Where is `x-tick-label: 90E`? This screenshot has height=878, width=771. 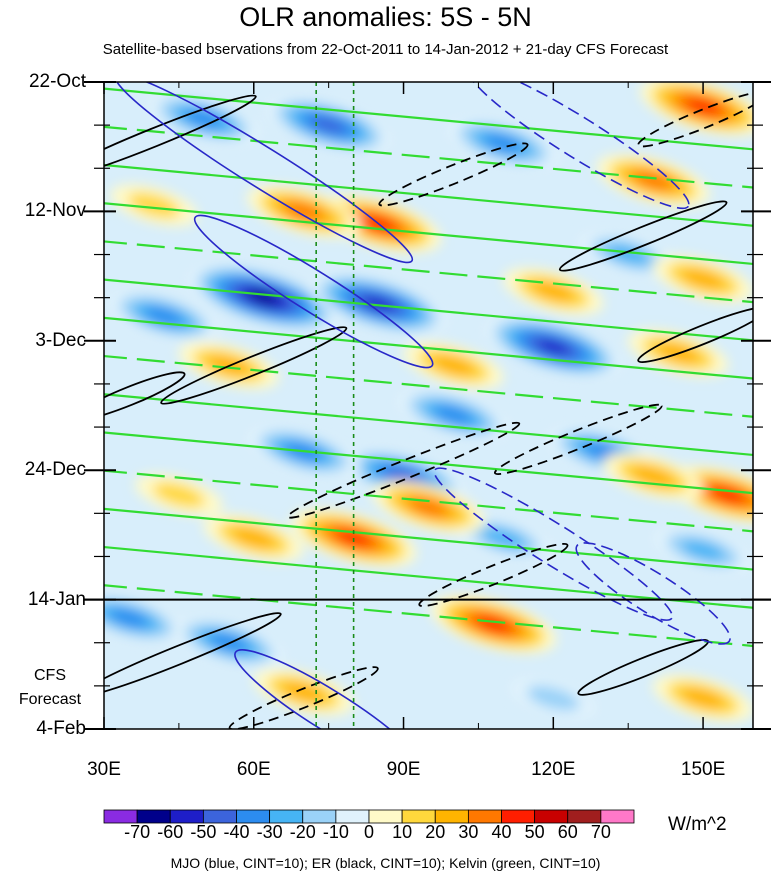 x-tick-label: 90E is located at coordinates (403, 769).